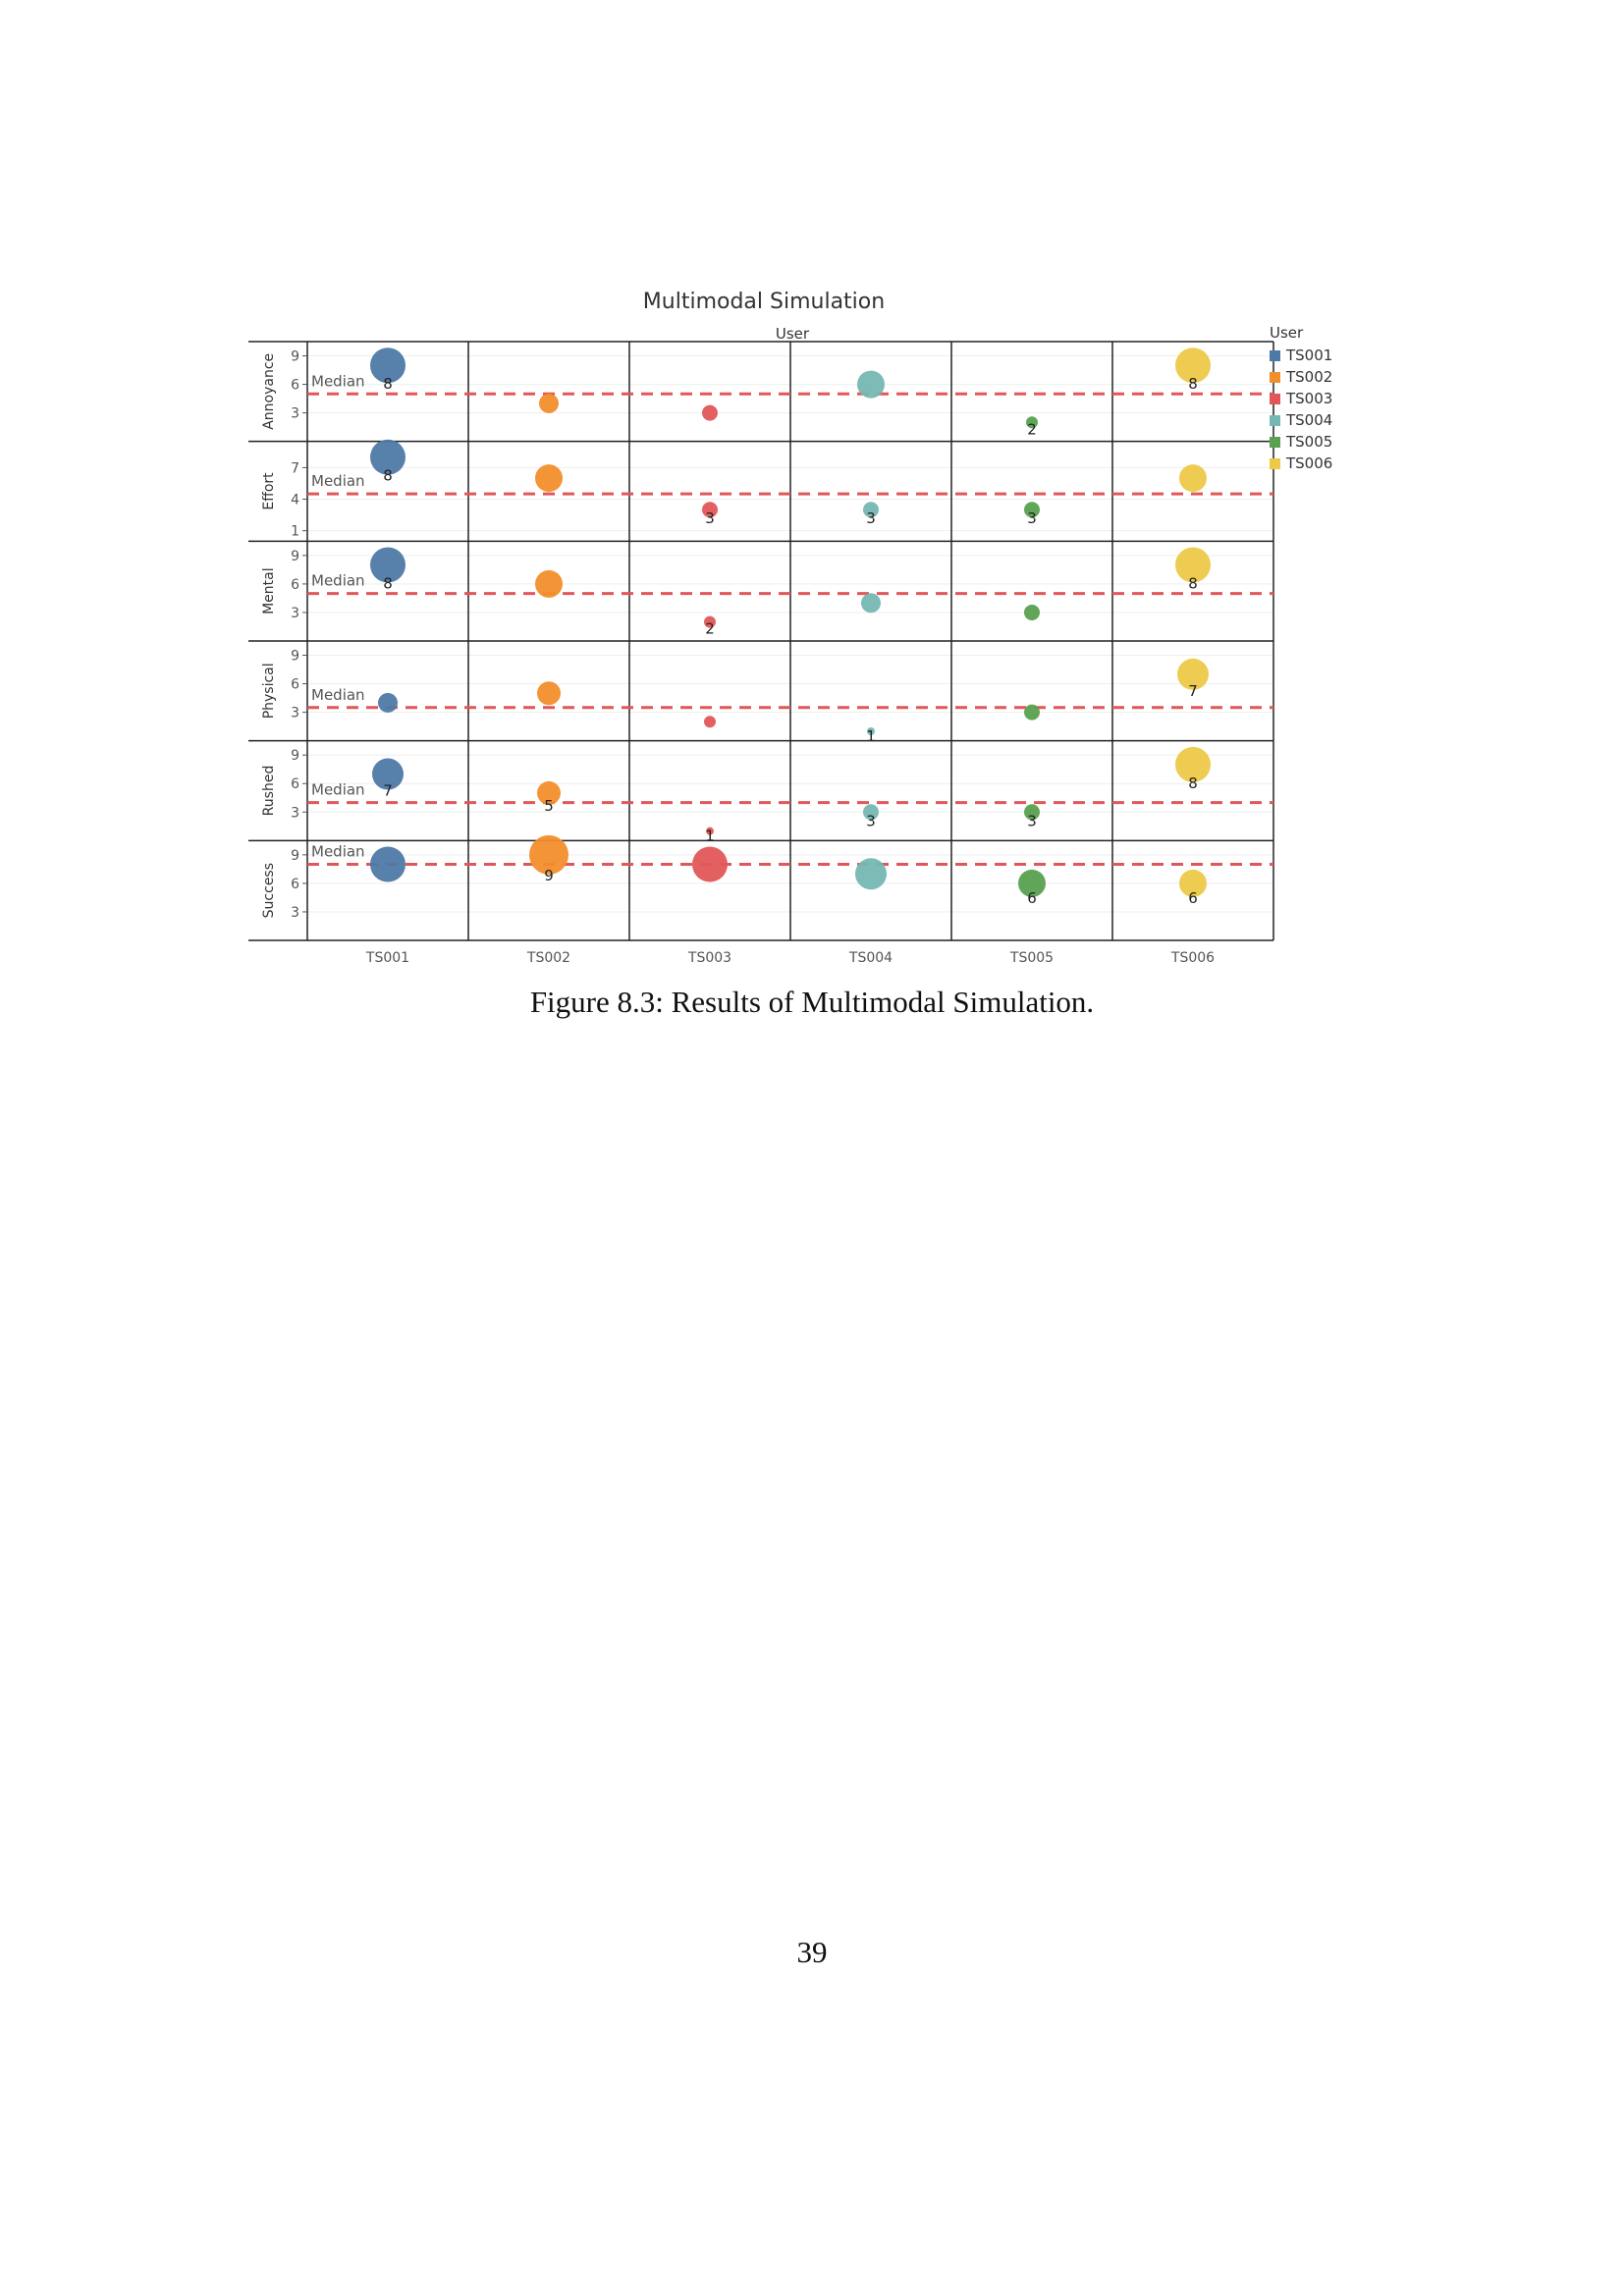 The width and height of the screenshot is (1624, 2296). What do you see at coordinates (549, 875) in the screenshot?
I see `data-label: 9` at bounding box center [549, 875].